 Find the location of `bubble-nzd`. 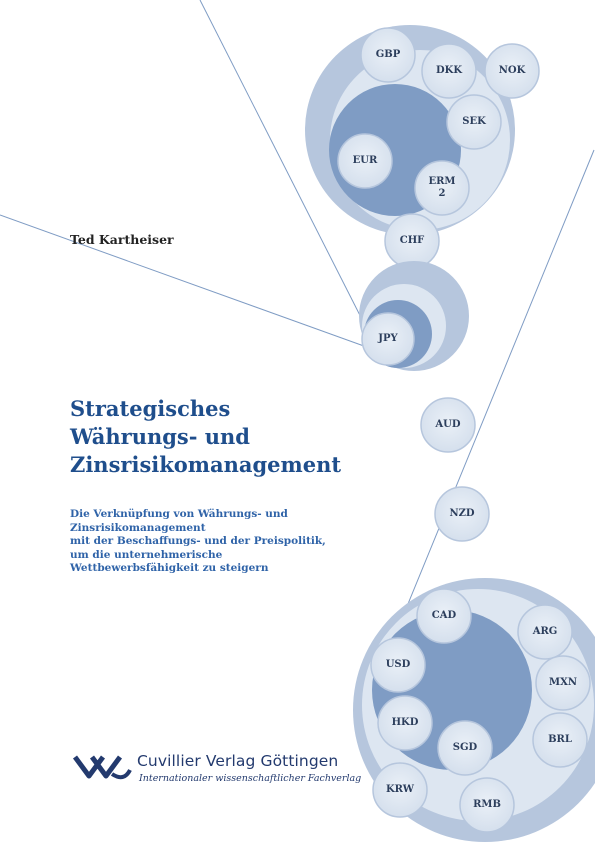

bubble-nzd is located at coordinates (462, 514).